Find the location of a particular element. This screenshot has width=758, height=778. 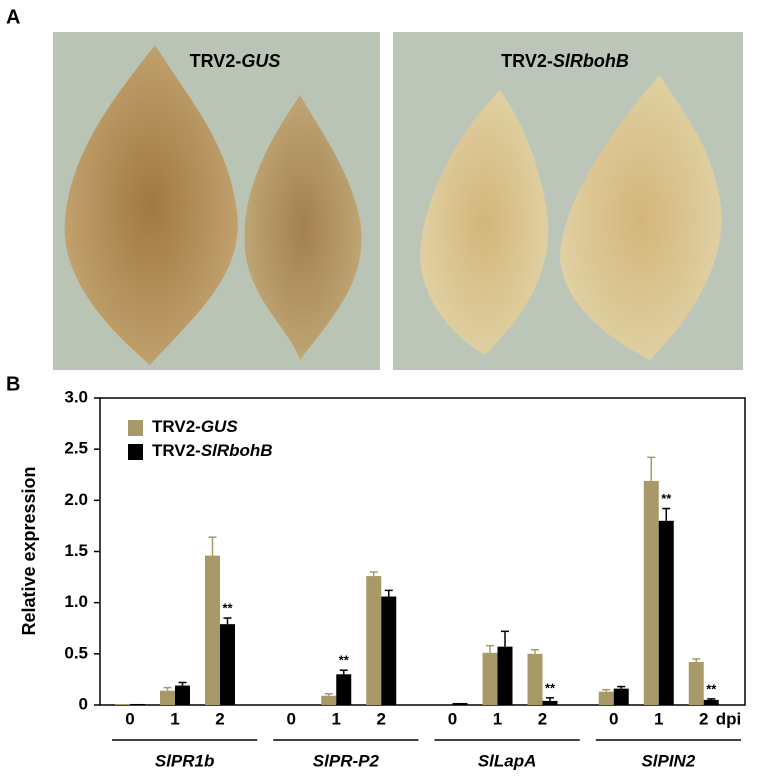

group-label: SlPR-P2 is located at coordinates (346, 760).